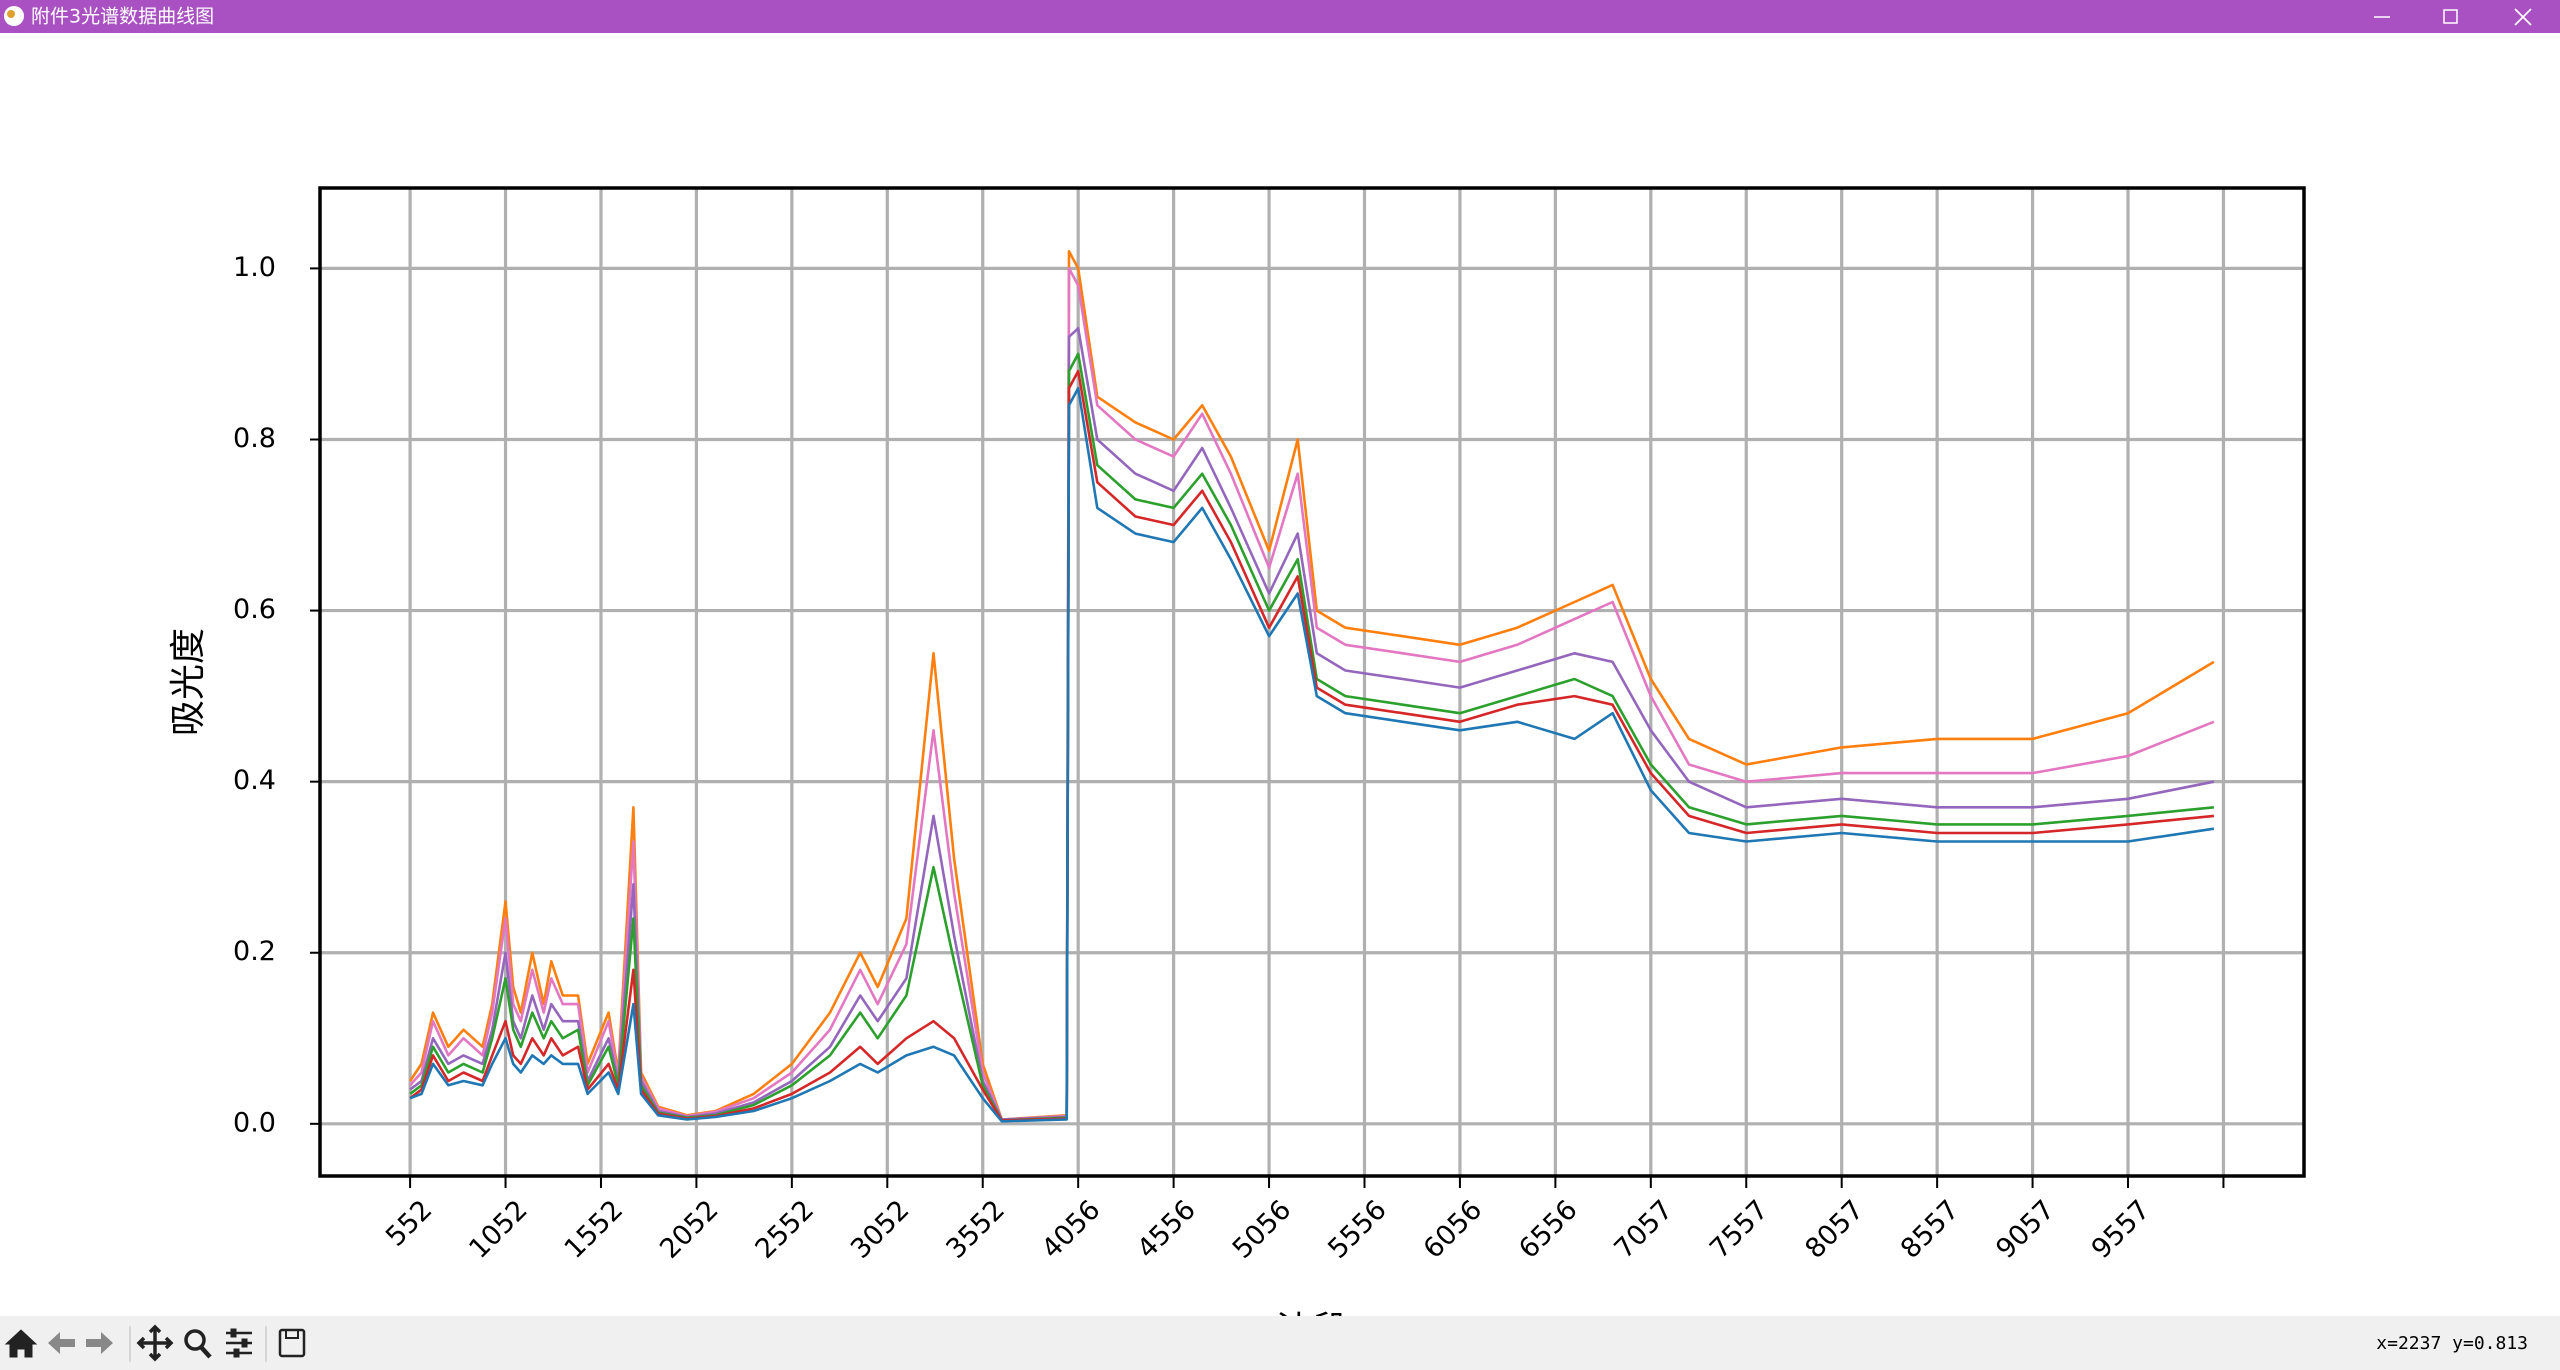  What do you see at coordinates (1071, 1229) in the screenshot?
I see `x-tick-label: 4056` at bounding box center [1071, 1229].